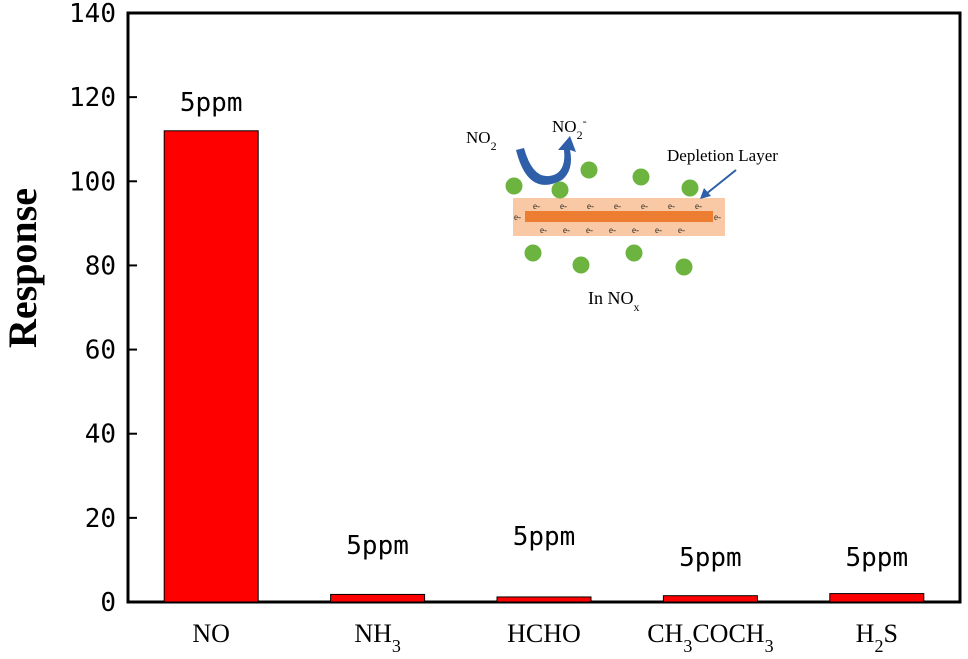  Describe the element at coordinates (92, 182) in the screenshot. I see `y-tick-label: 100` at that location.